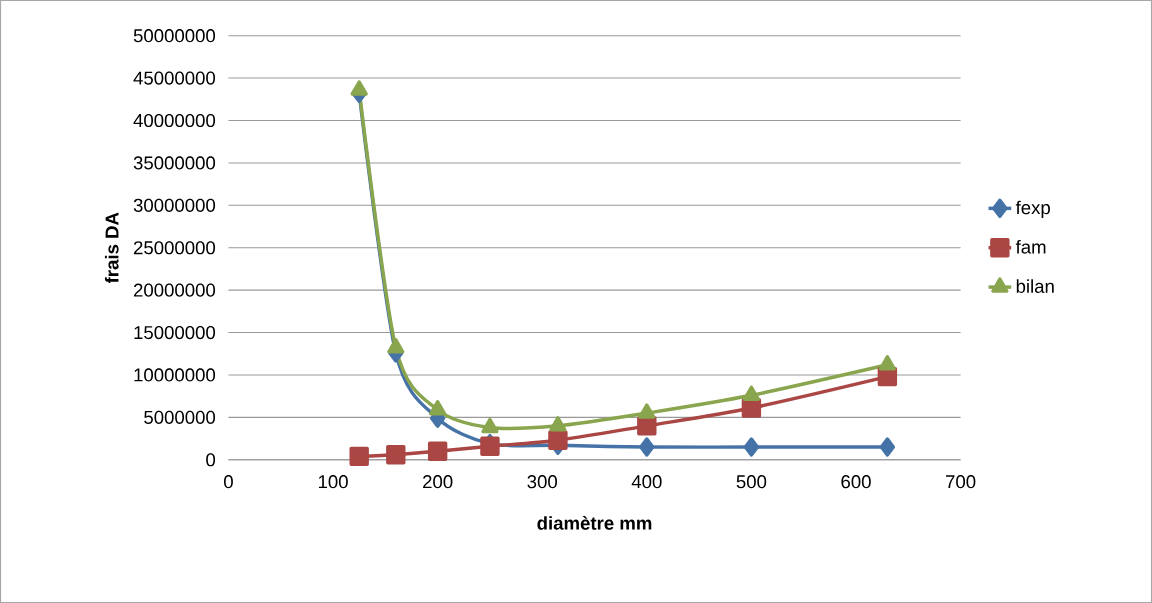 The image size is (1152, 603). What do you see at coordinates (174, 78) in the screenshot?
I see `y-tick-label: 45000000` at bounding box center [174, 78].